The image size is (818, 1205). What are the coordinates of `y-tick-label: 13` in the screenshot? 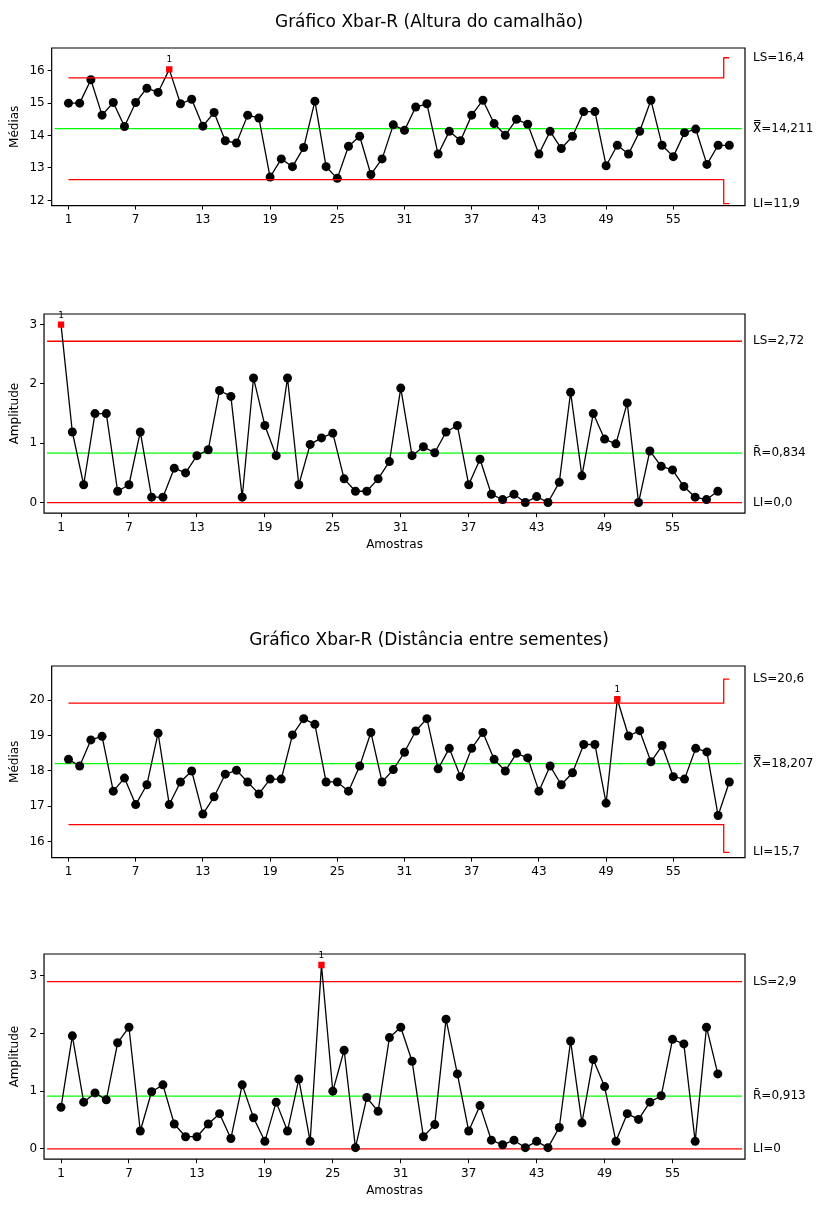 It's located at (37, 167).